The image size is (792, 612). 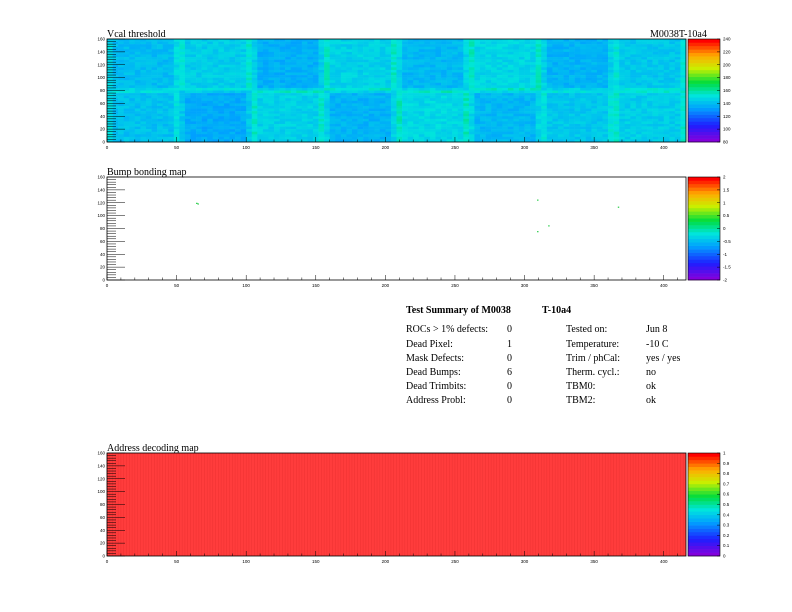 What do you see at coordinates (103, 543) in the screenshot?
I see `y-tick-label-2-1: 20` at bounding box center [103, 543].